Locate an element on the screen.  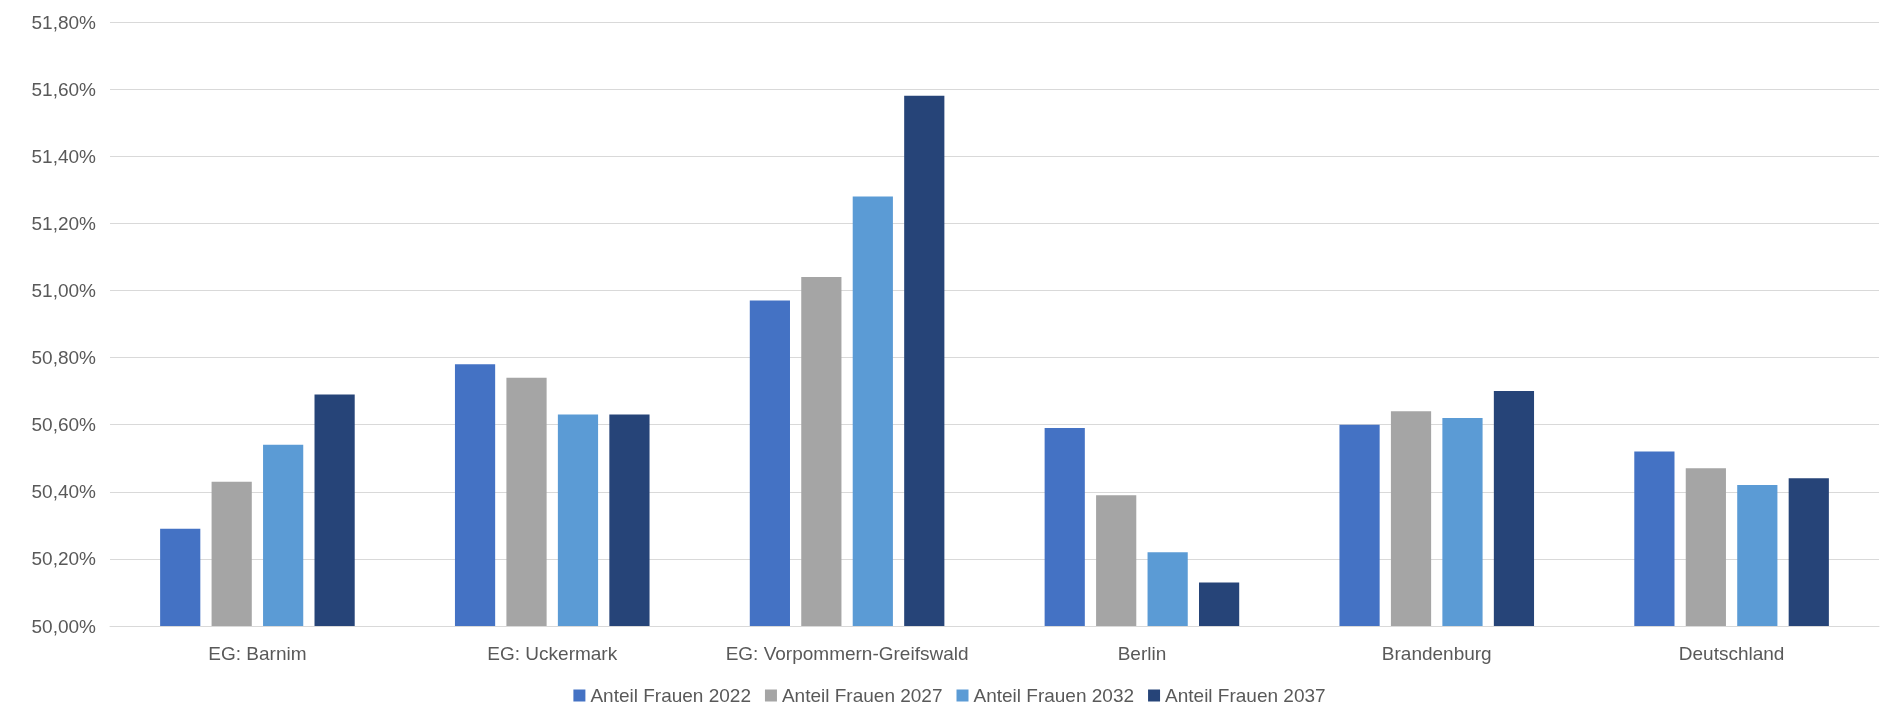
y-tick-label: 51,40% is located at coordinates (64, 156).